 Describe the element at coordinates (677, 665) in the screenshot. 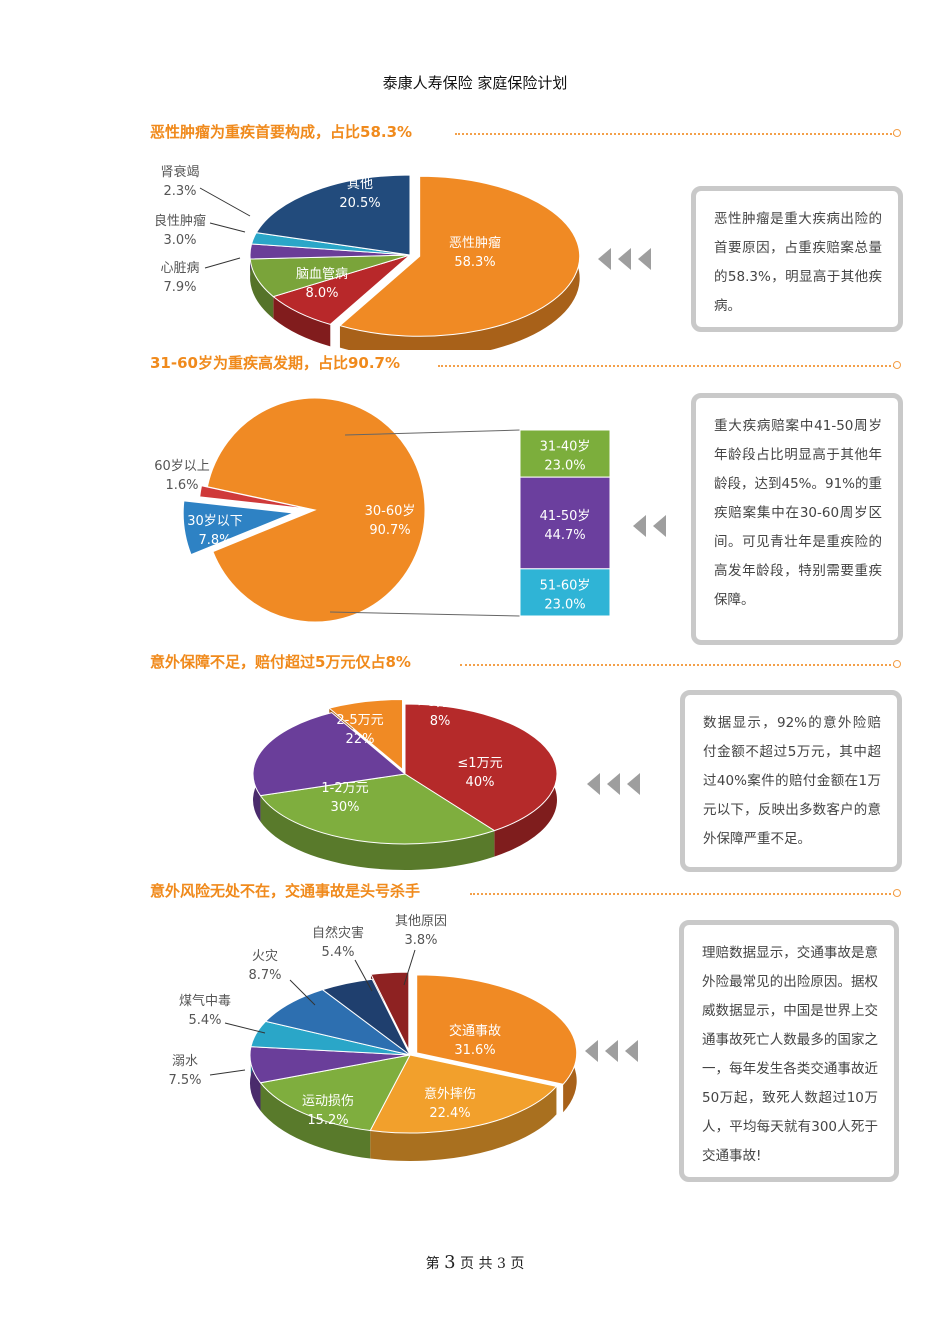

I see `section-3-divider` at that location.